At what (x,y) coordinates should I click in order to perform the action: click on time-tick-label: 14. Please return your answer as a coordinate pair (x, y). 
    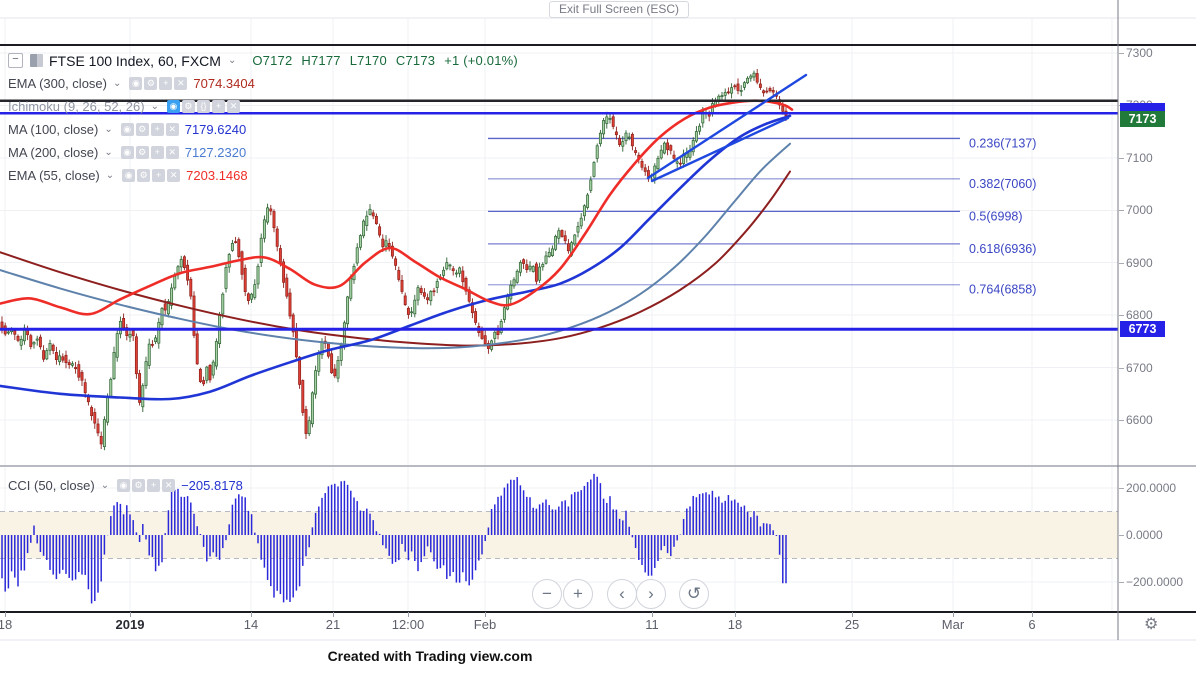
    Looking at the image, I should click on (251, 624).